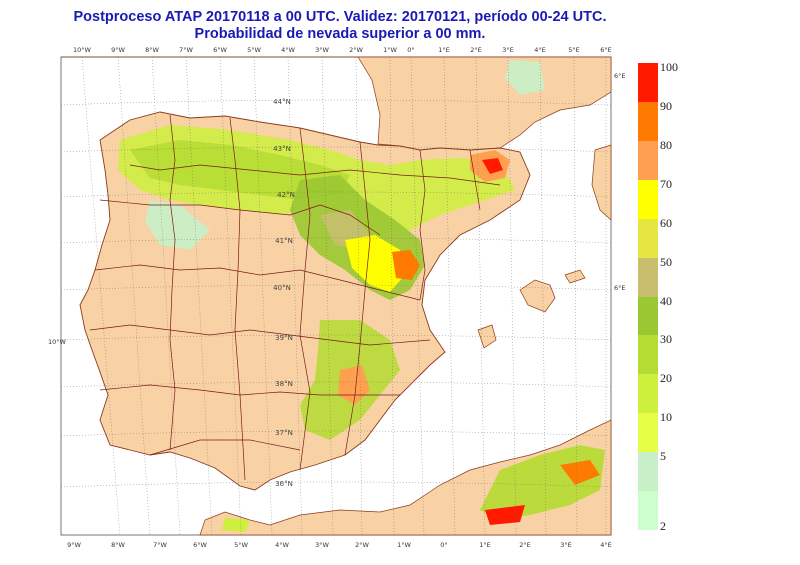  What do you see at coordinates (669, 67) in the screenshot?
I see `legend-label: 100` at bounding box center [669, 67].